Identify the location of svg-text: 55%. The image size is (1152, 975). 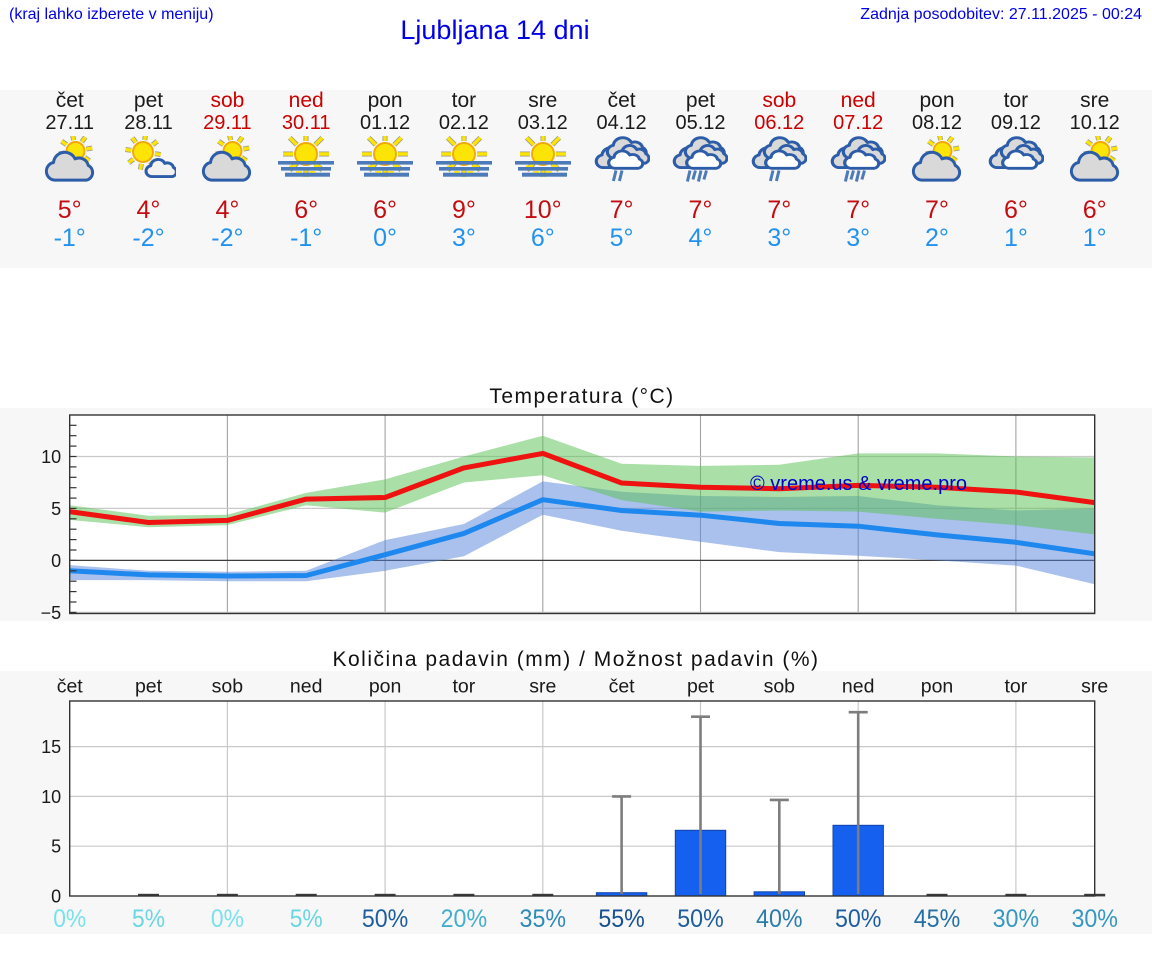
(621, 919).